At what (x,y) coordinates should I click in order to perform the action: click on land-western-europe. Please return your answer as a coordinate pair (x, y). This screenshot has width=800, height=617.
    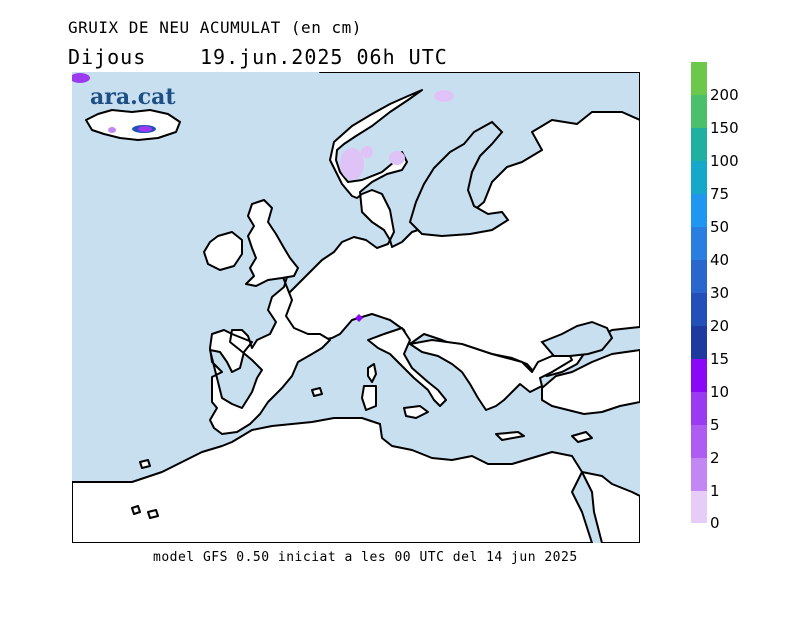
    Looking at the image, I should click on (270, 348).